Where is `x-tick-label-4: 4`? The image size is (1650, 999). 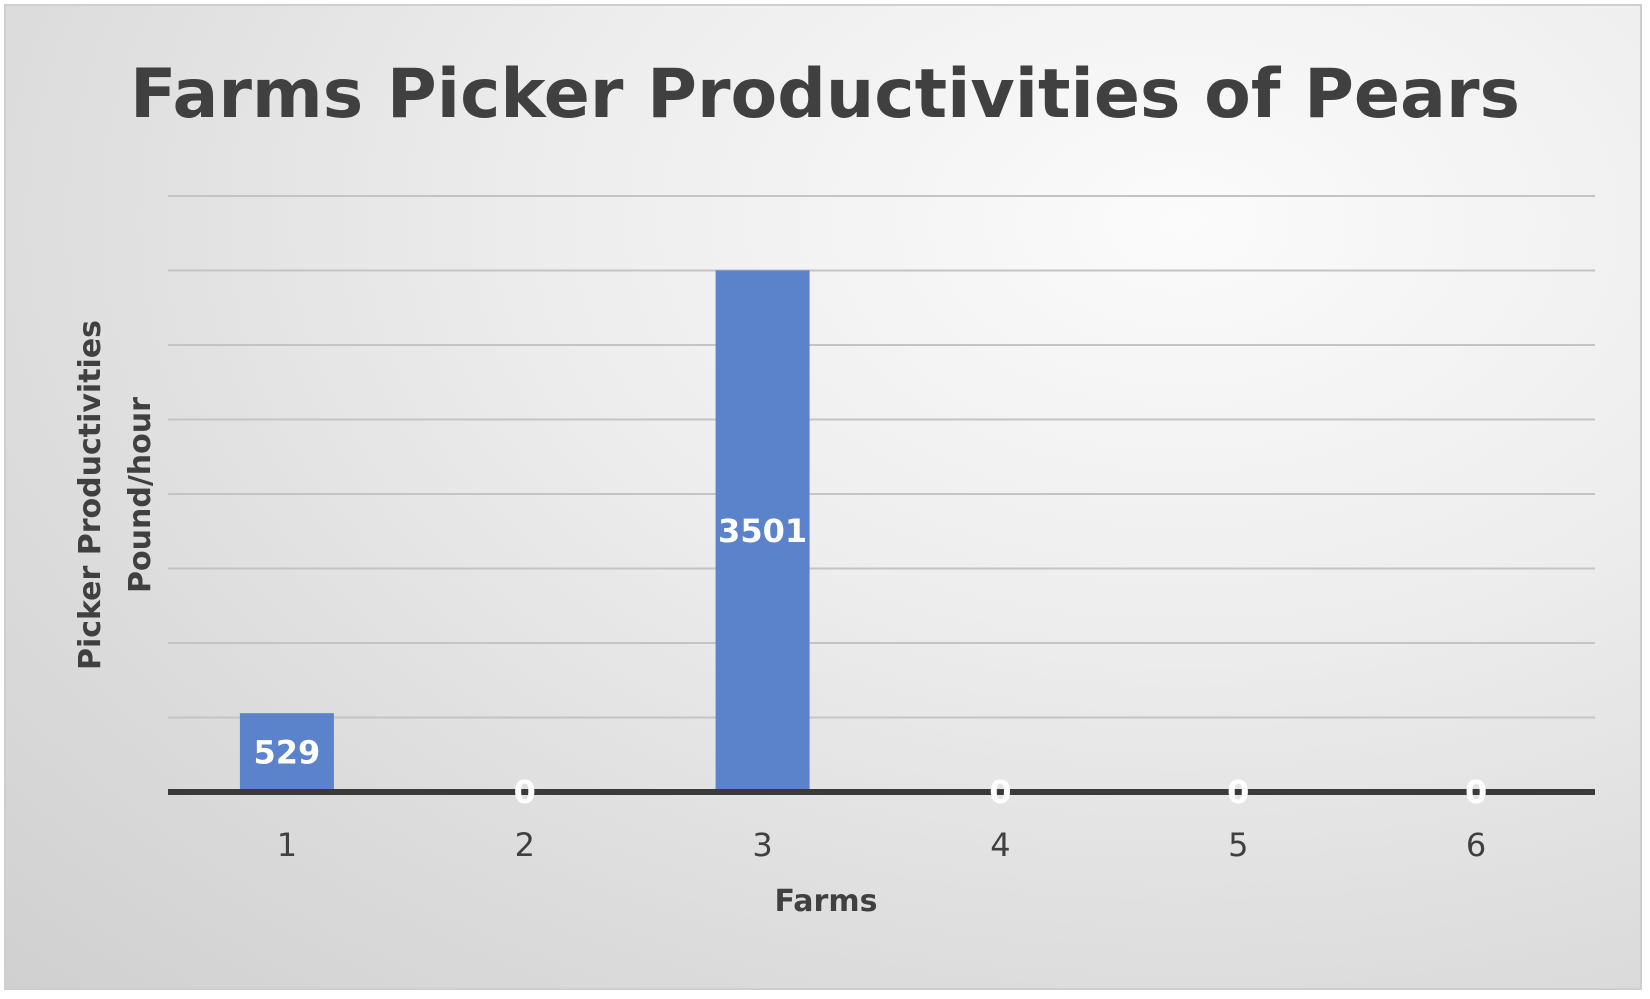 x-tick-label-4: 4 is located at coordinates (1000, 845).